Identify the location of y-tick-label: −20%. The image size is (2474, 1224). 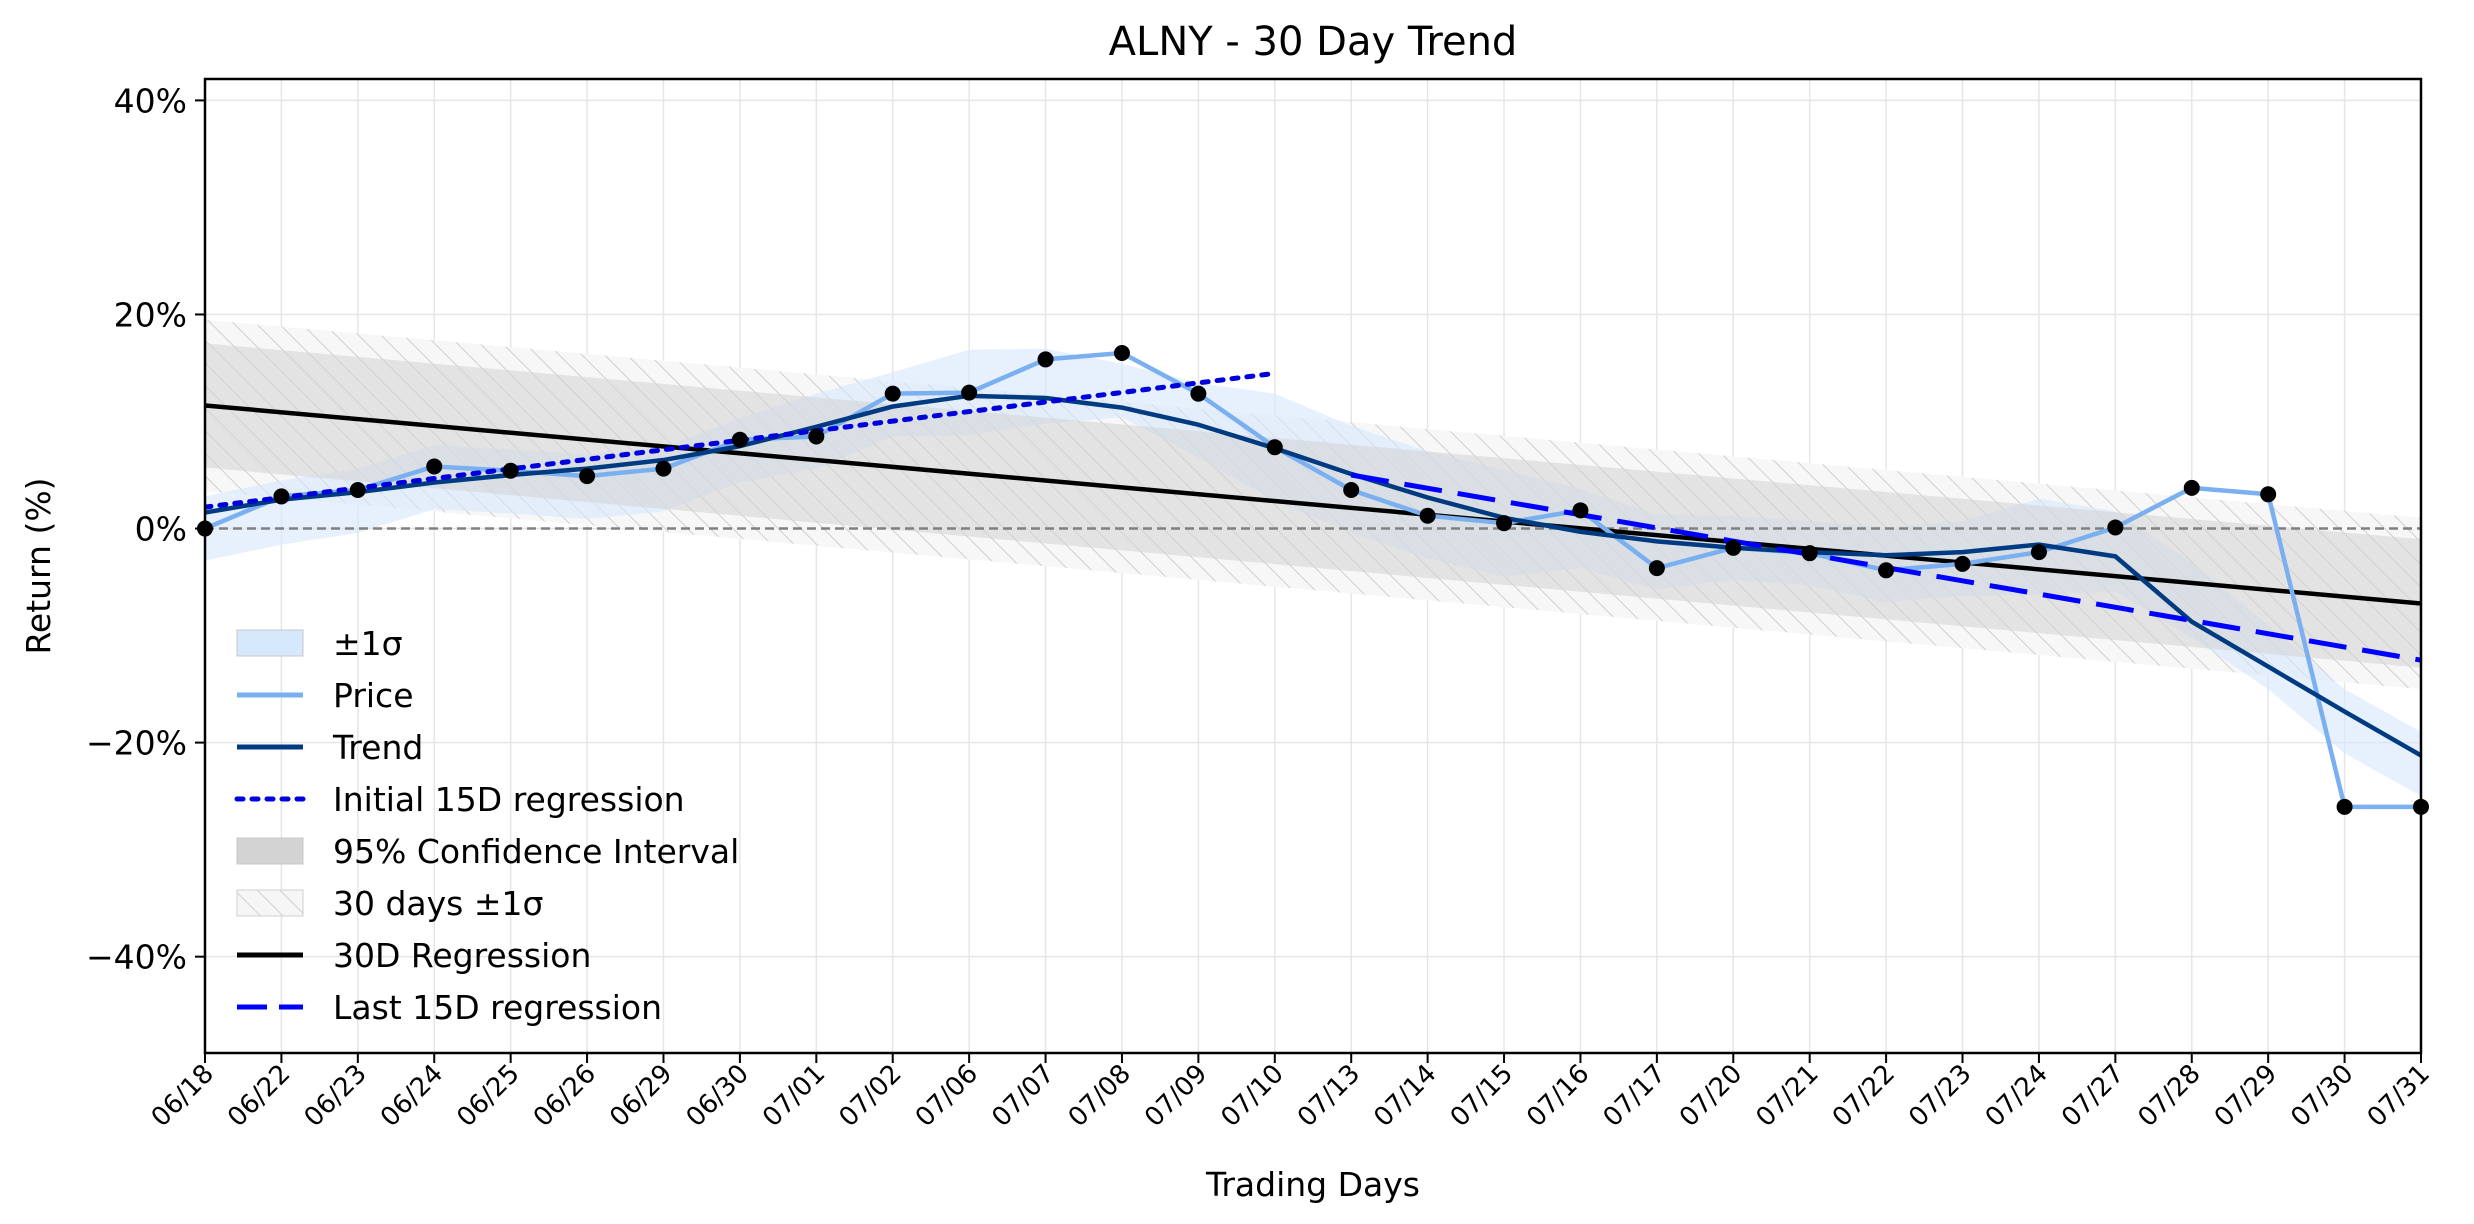
(136, 743).